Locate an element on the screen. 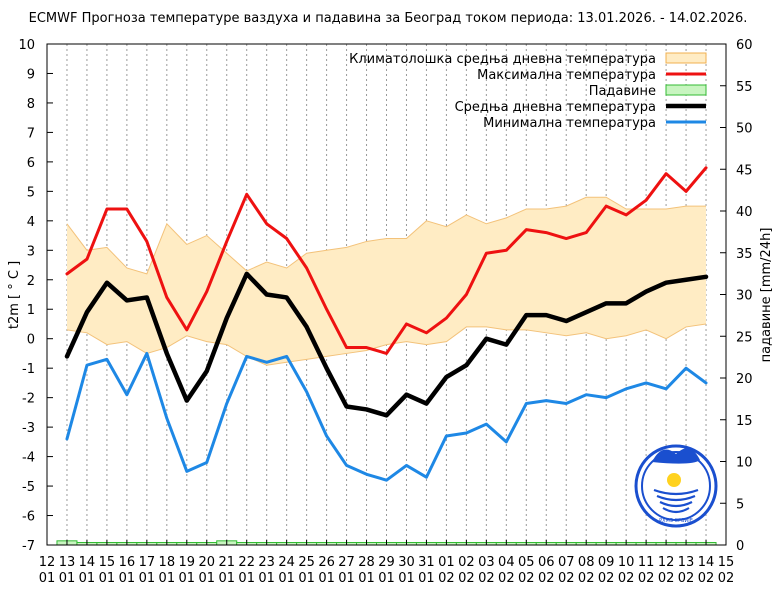  x-tick-day-label: 05 is located at coordinates (526, 562).